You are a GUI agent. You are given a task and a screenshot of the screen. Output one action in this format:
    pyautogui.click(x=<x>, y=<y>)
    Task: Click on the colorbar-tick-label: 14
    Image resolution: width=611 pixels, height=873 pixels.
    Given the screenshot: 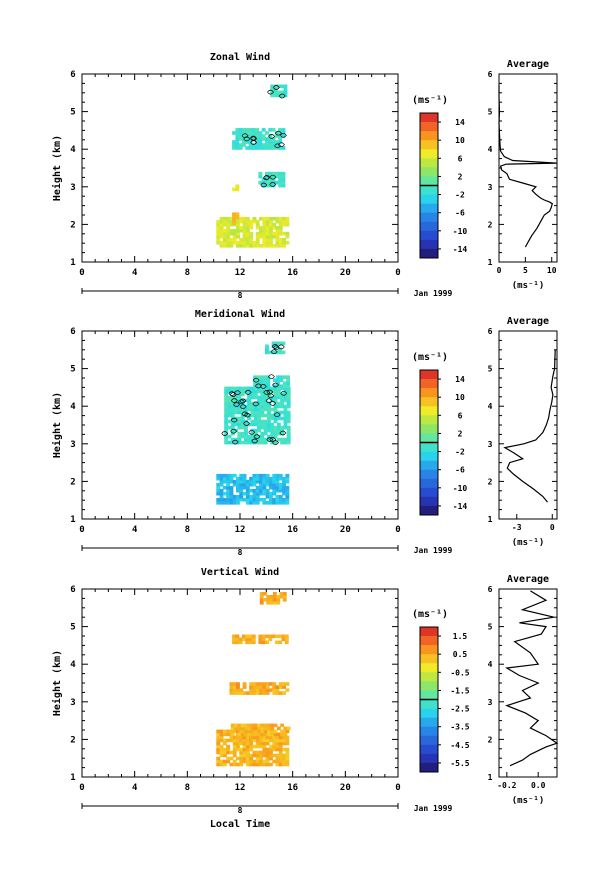 What is the action you would take?
    pyautogui.click(x=460, y=122)
    